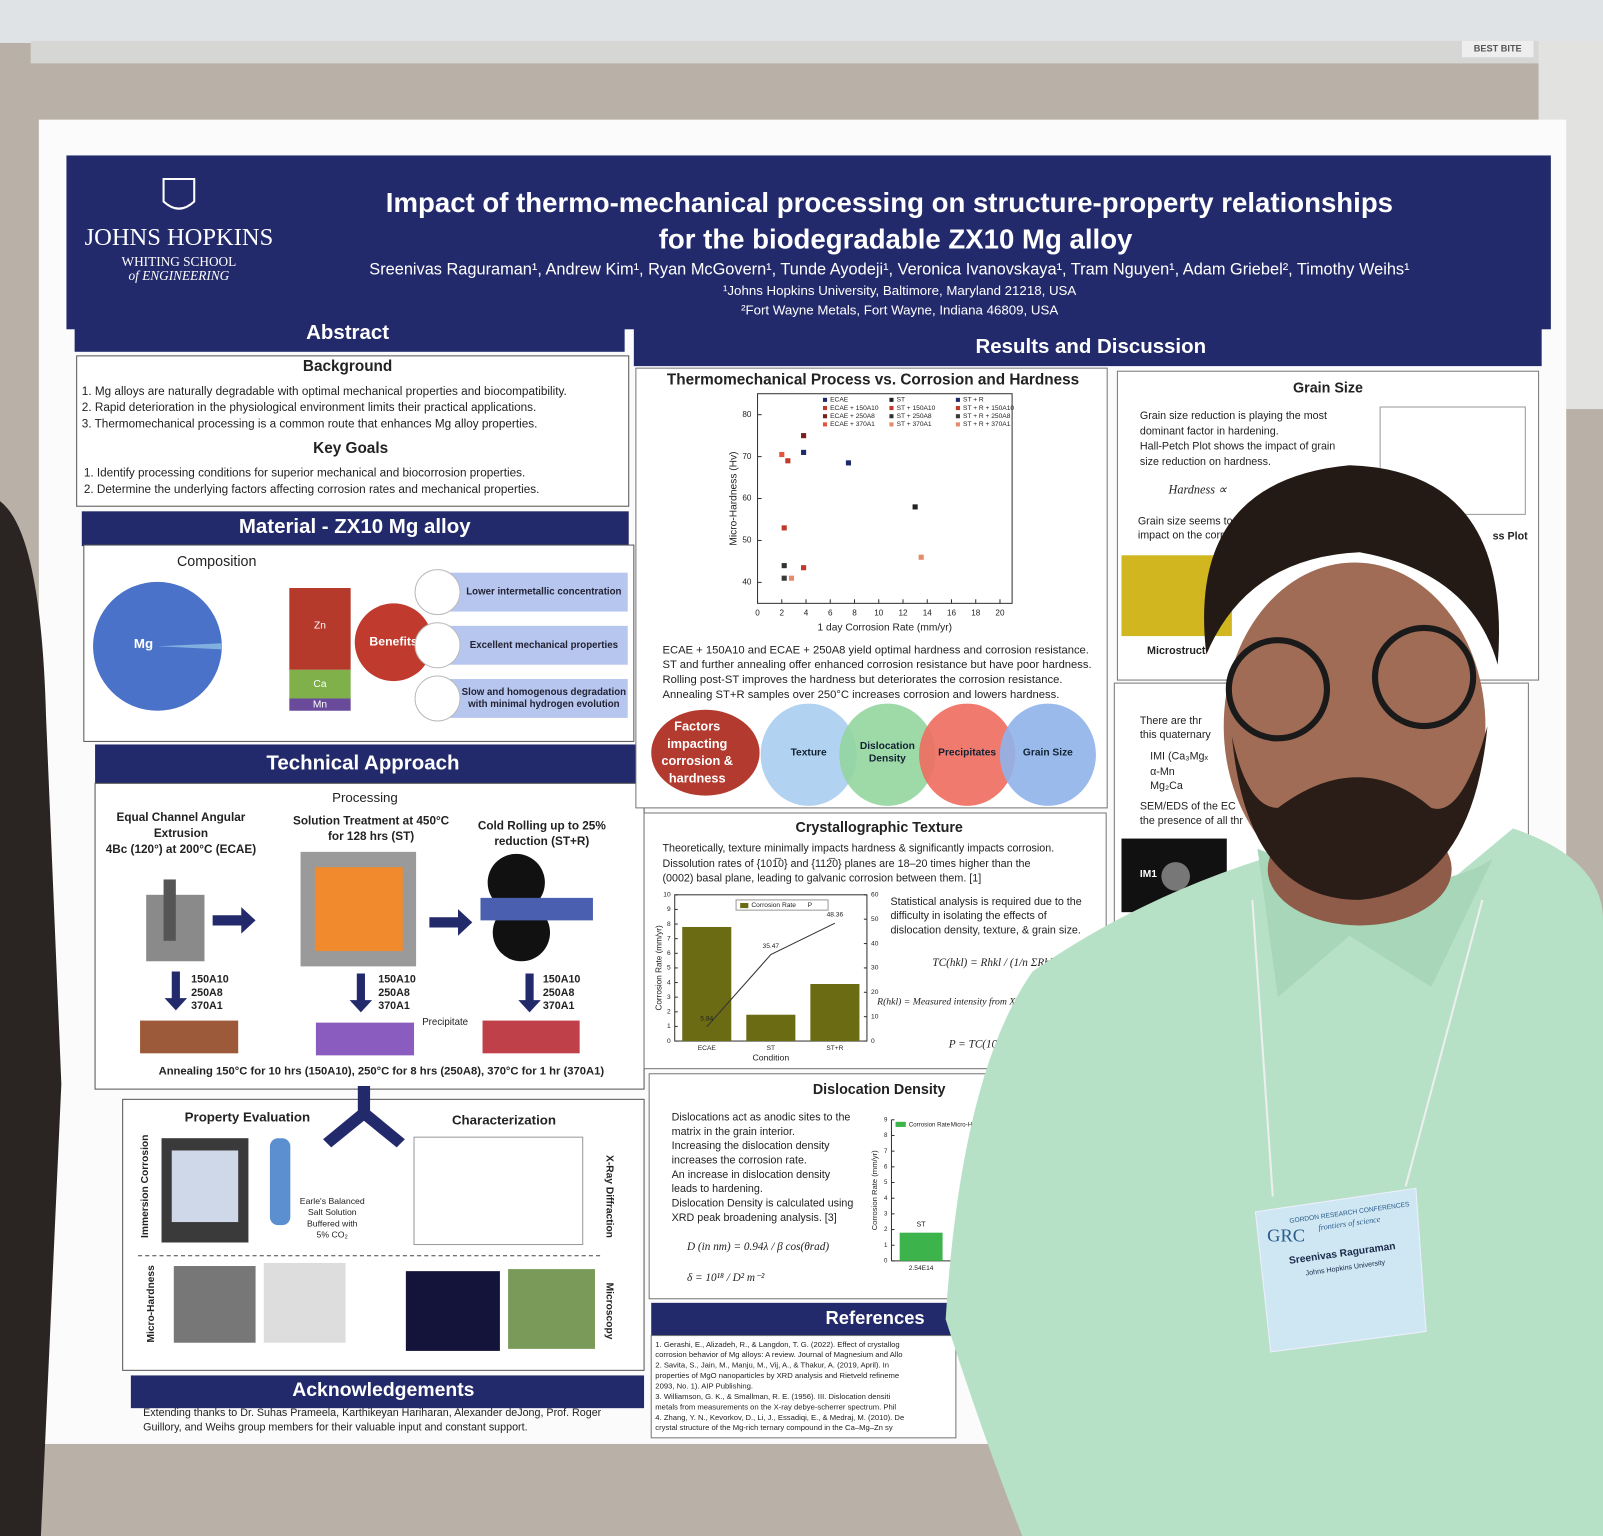  I want to click on poster-text: X-Ray Diffraction, so click(609, 1196).